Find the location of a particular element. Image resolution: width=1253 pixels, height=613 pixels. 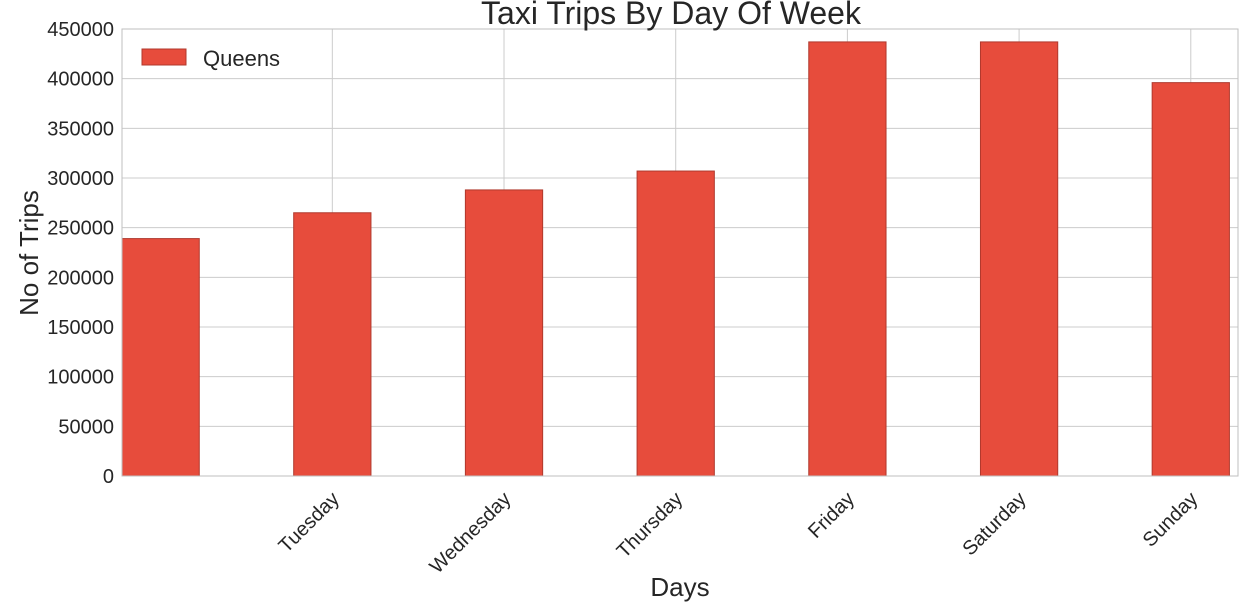

y-tick-label: 0 is located at coordinates (108, 477).